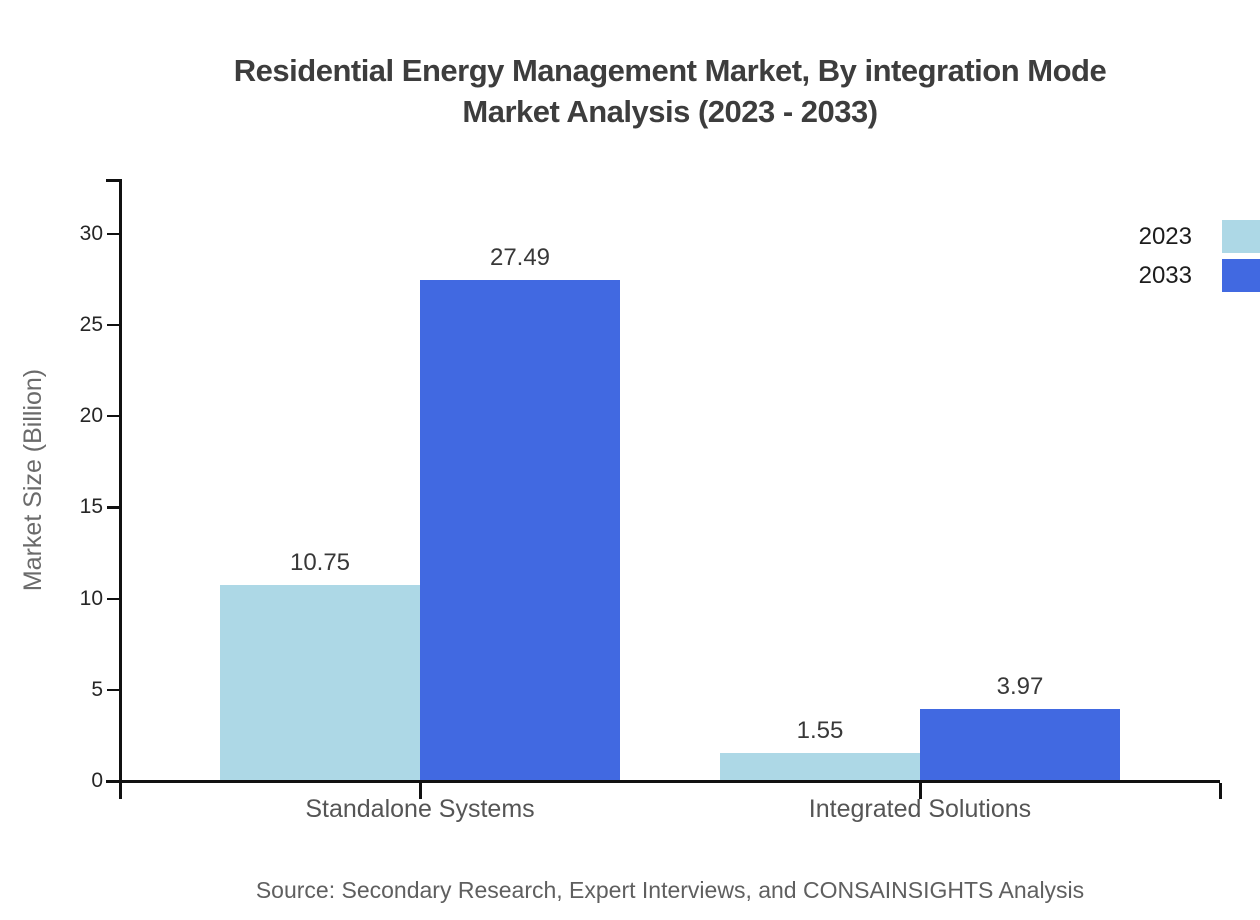  Describe the element at coordinates (91, 416) in the screenshot. I see `y-tick-label: 20` at that location.